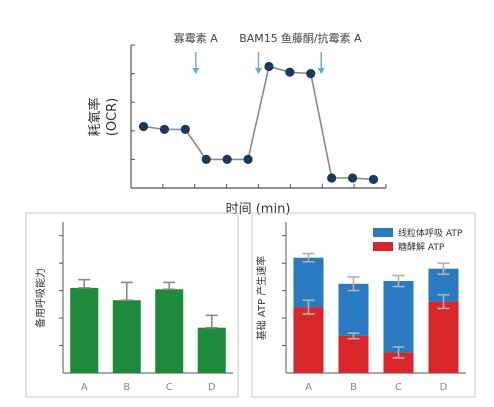 The image size is (494, 407). I want to click on ocr-y-axis-label-line1: 耗氧率, so click(95, 116).